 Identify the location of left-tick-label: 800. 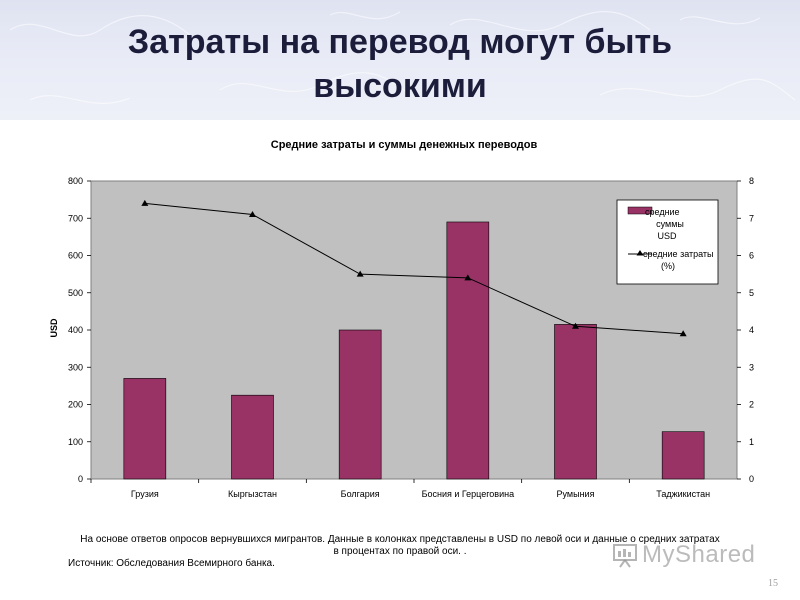
(75, 181).